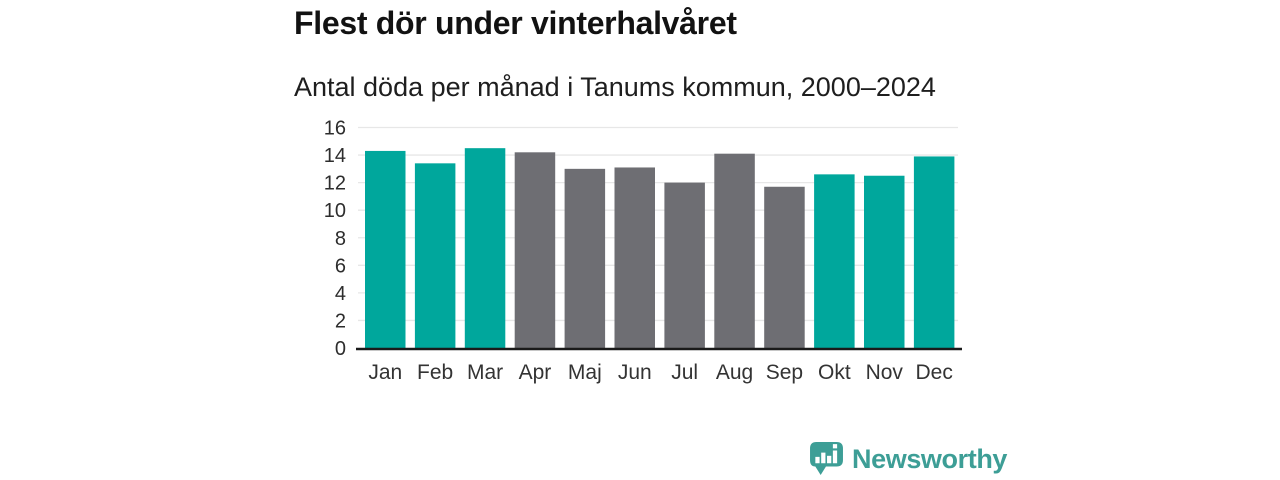 This screenshot has width=1280, height=480. Describe the element at coordinates (734, 250) in the screenshot. I see `bar-aug` at that location.